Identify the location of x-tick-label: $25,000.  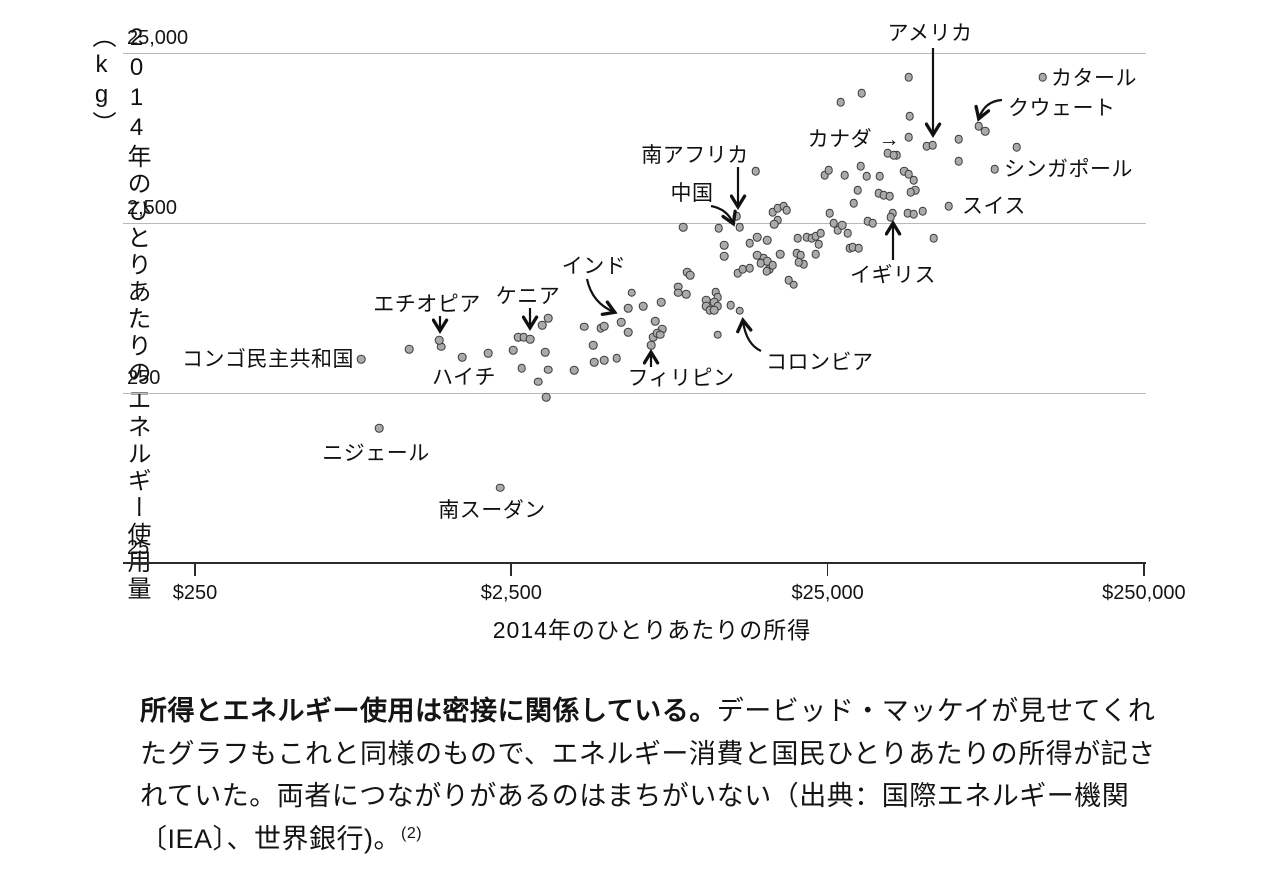
(827, 593).